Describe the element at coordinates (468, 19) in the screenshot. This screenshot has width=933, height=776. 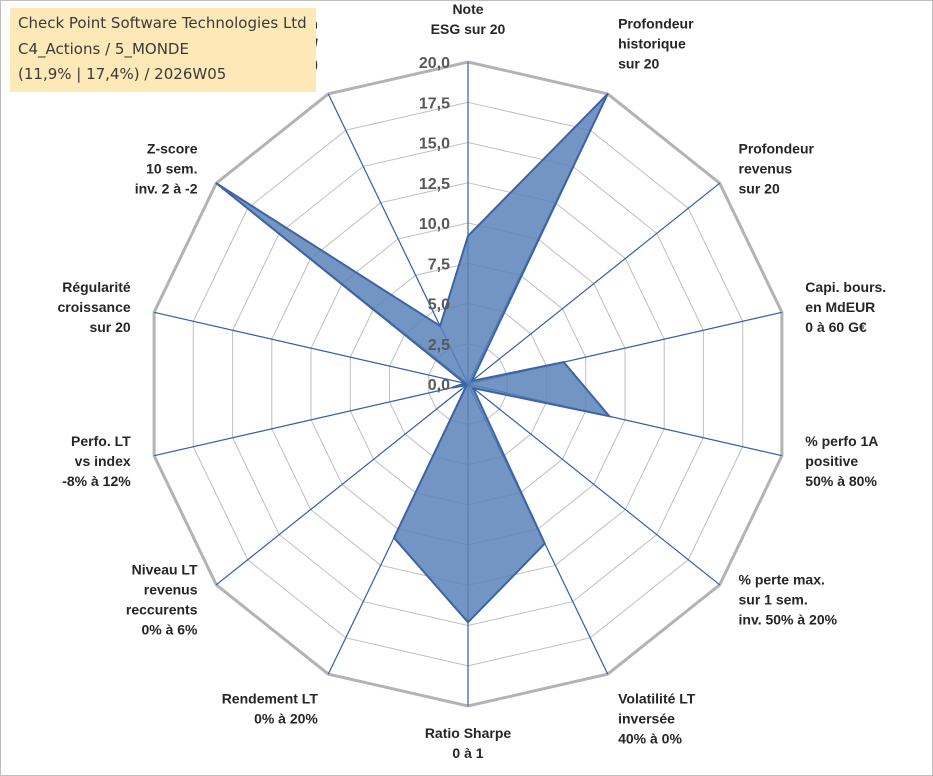
I see `axis-label-0: Note ESG sur 20` at that location.